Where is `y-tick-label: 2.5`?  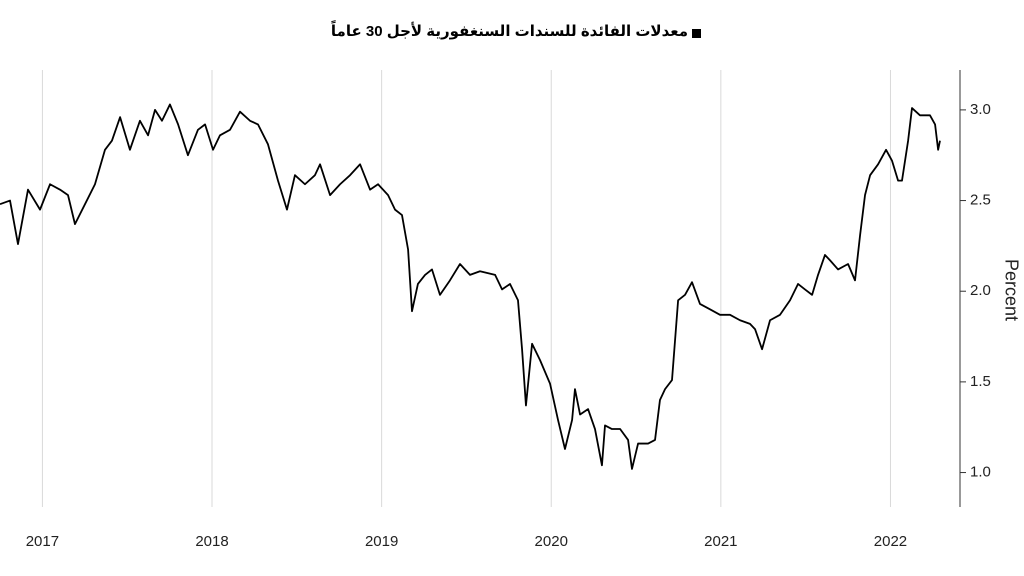 y-tick-label: 2.5 is located at coordinates (980, 200).